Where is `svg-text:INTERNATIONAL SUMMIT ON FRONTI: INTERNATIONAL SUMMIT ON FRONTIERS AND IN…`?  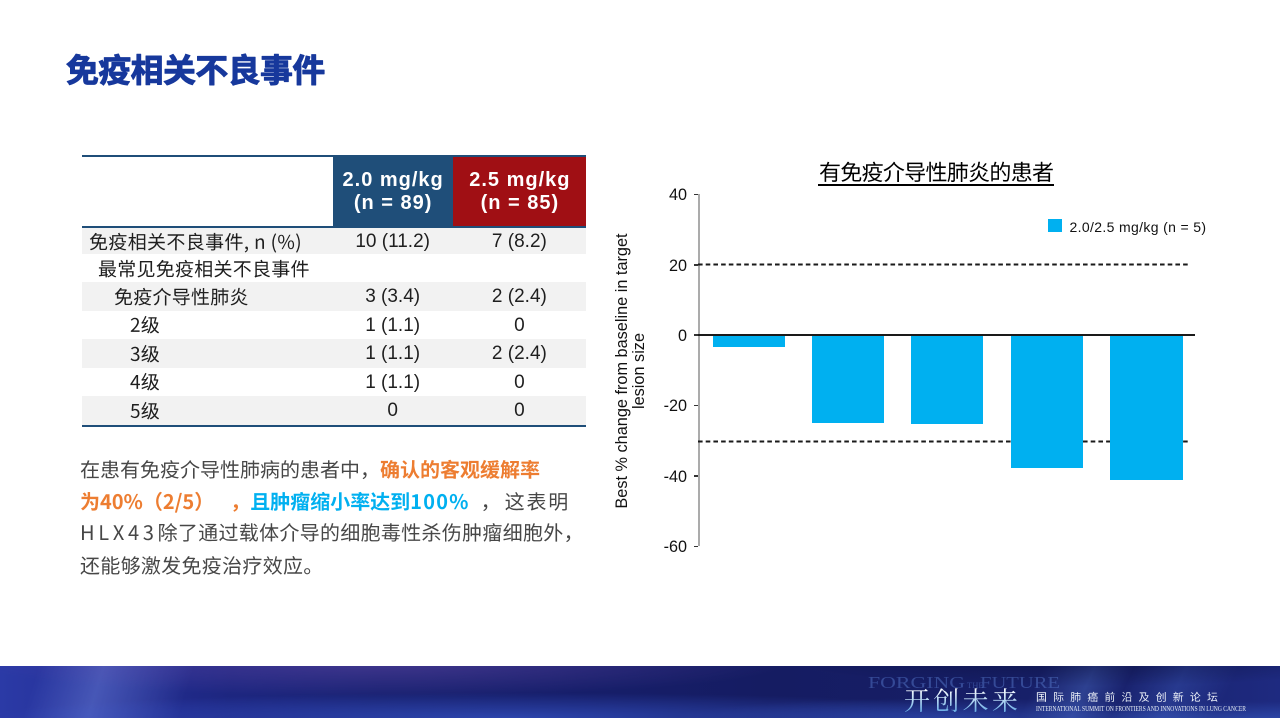 svg-text:INTERNATIONAL SUMMIT ON FRONTI: INTERNATIONAL SUMMIT ON FRONTIERS AND IN… is located at coordinates (1141, 708).